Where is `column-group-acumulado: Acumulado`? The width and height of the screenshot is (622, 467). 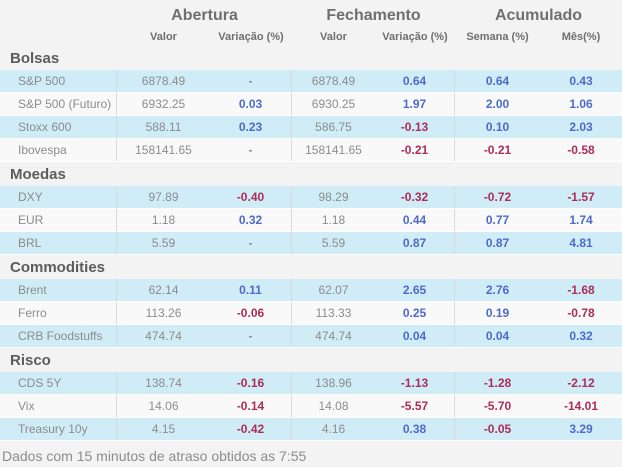 column-group-acumulado: Acumulado is located at coordinates (538, 15).